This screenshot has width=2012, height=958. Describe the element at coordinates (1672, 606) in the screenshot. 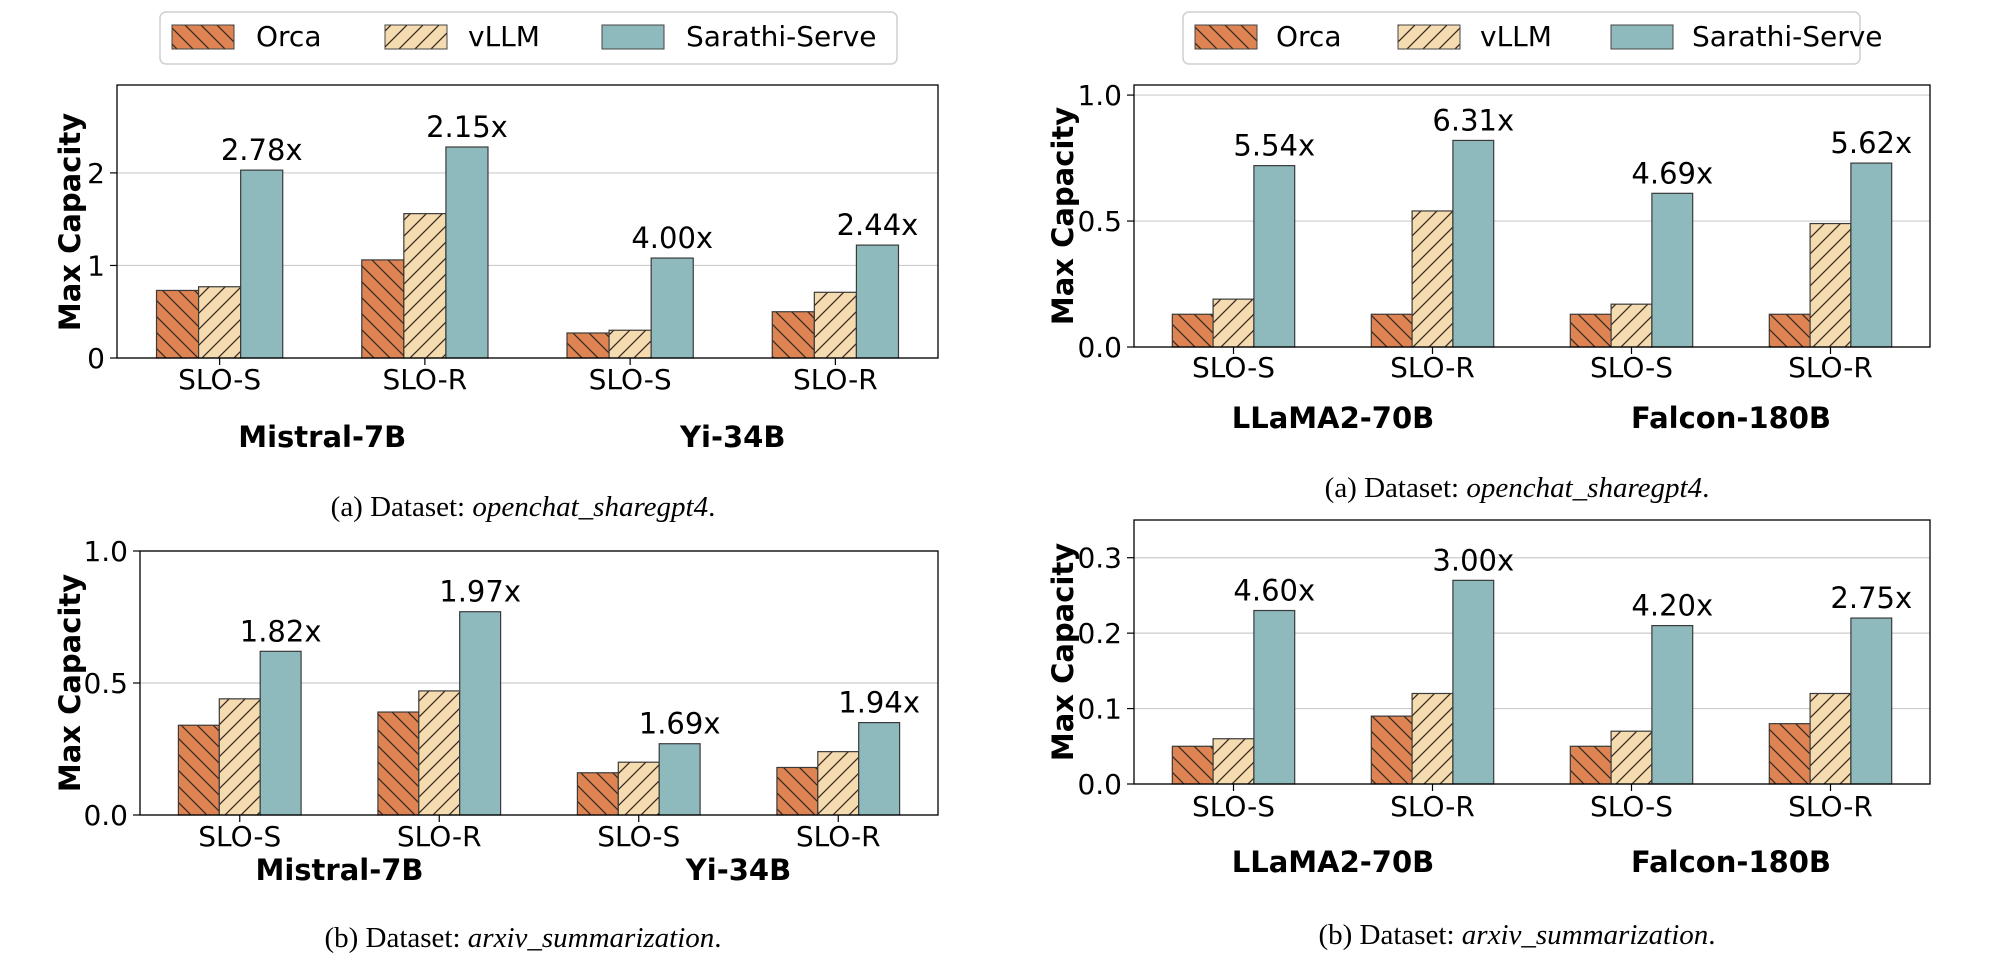

I see `speedup-label: 4.20x` at that location.